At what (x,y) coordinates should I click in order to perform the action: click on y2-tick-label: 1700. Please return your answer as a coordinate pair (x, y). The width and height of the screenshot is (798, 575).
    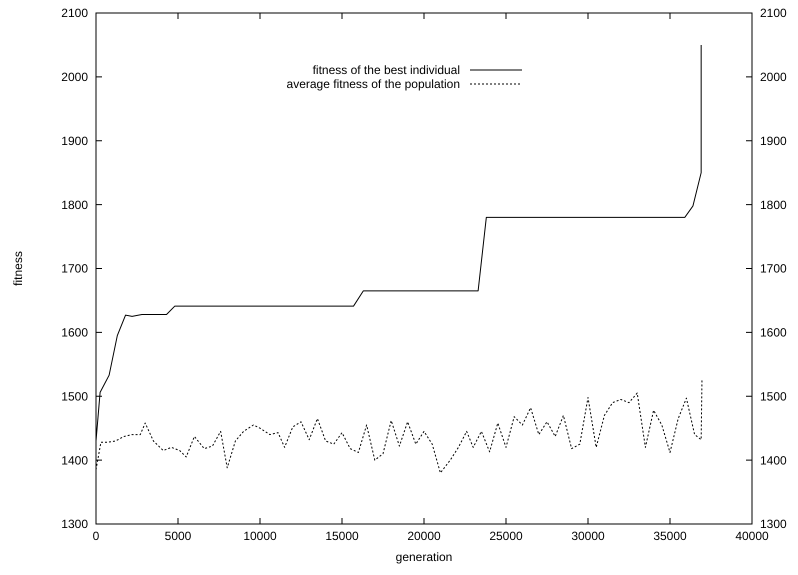
    Looking at the image, I should click on (774, 269).